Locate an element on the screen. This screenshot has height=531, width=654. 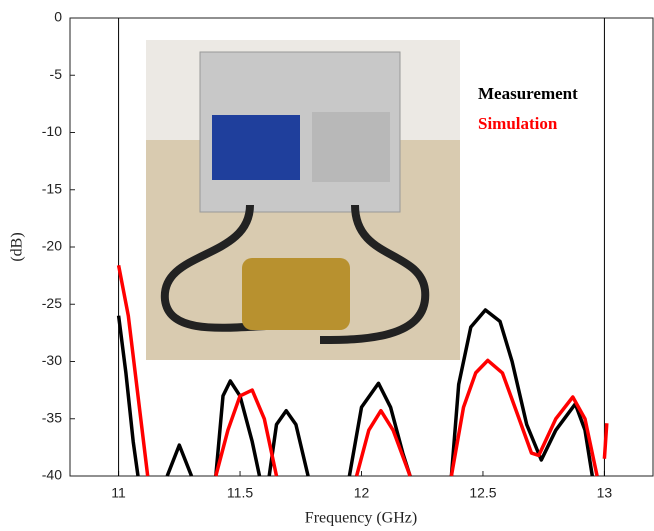
y-tick-label: -20 is located at coordinates (52, 246).